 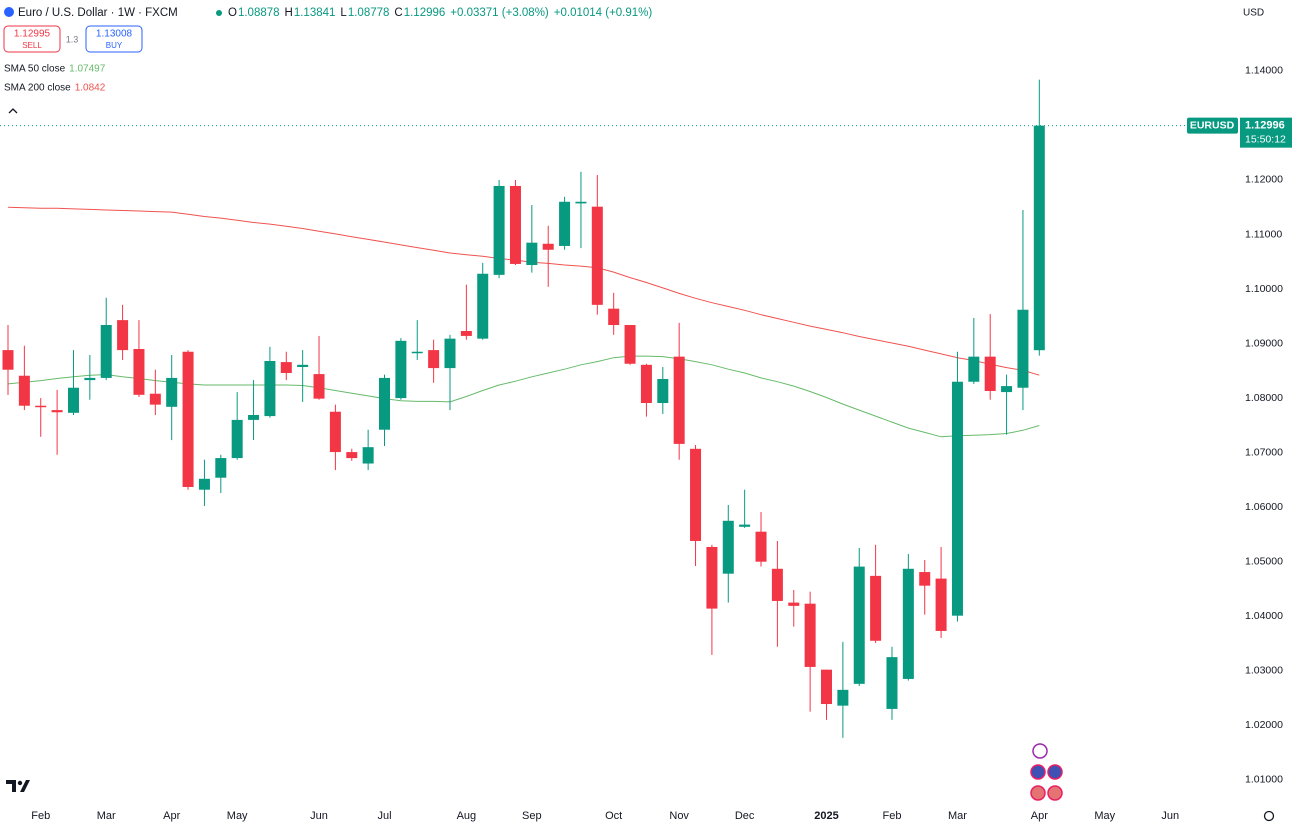 I want to click on y-tick-label: 1.03000, so click(x=1264, y=671).